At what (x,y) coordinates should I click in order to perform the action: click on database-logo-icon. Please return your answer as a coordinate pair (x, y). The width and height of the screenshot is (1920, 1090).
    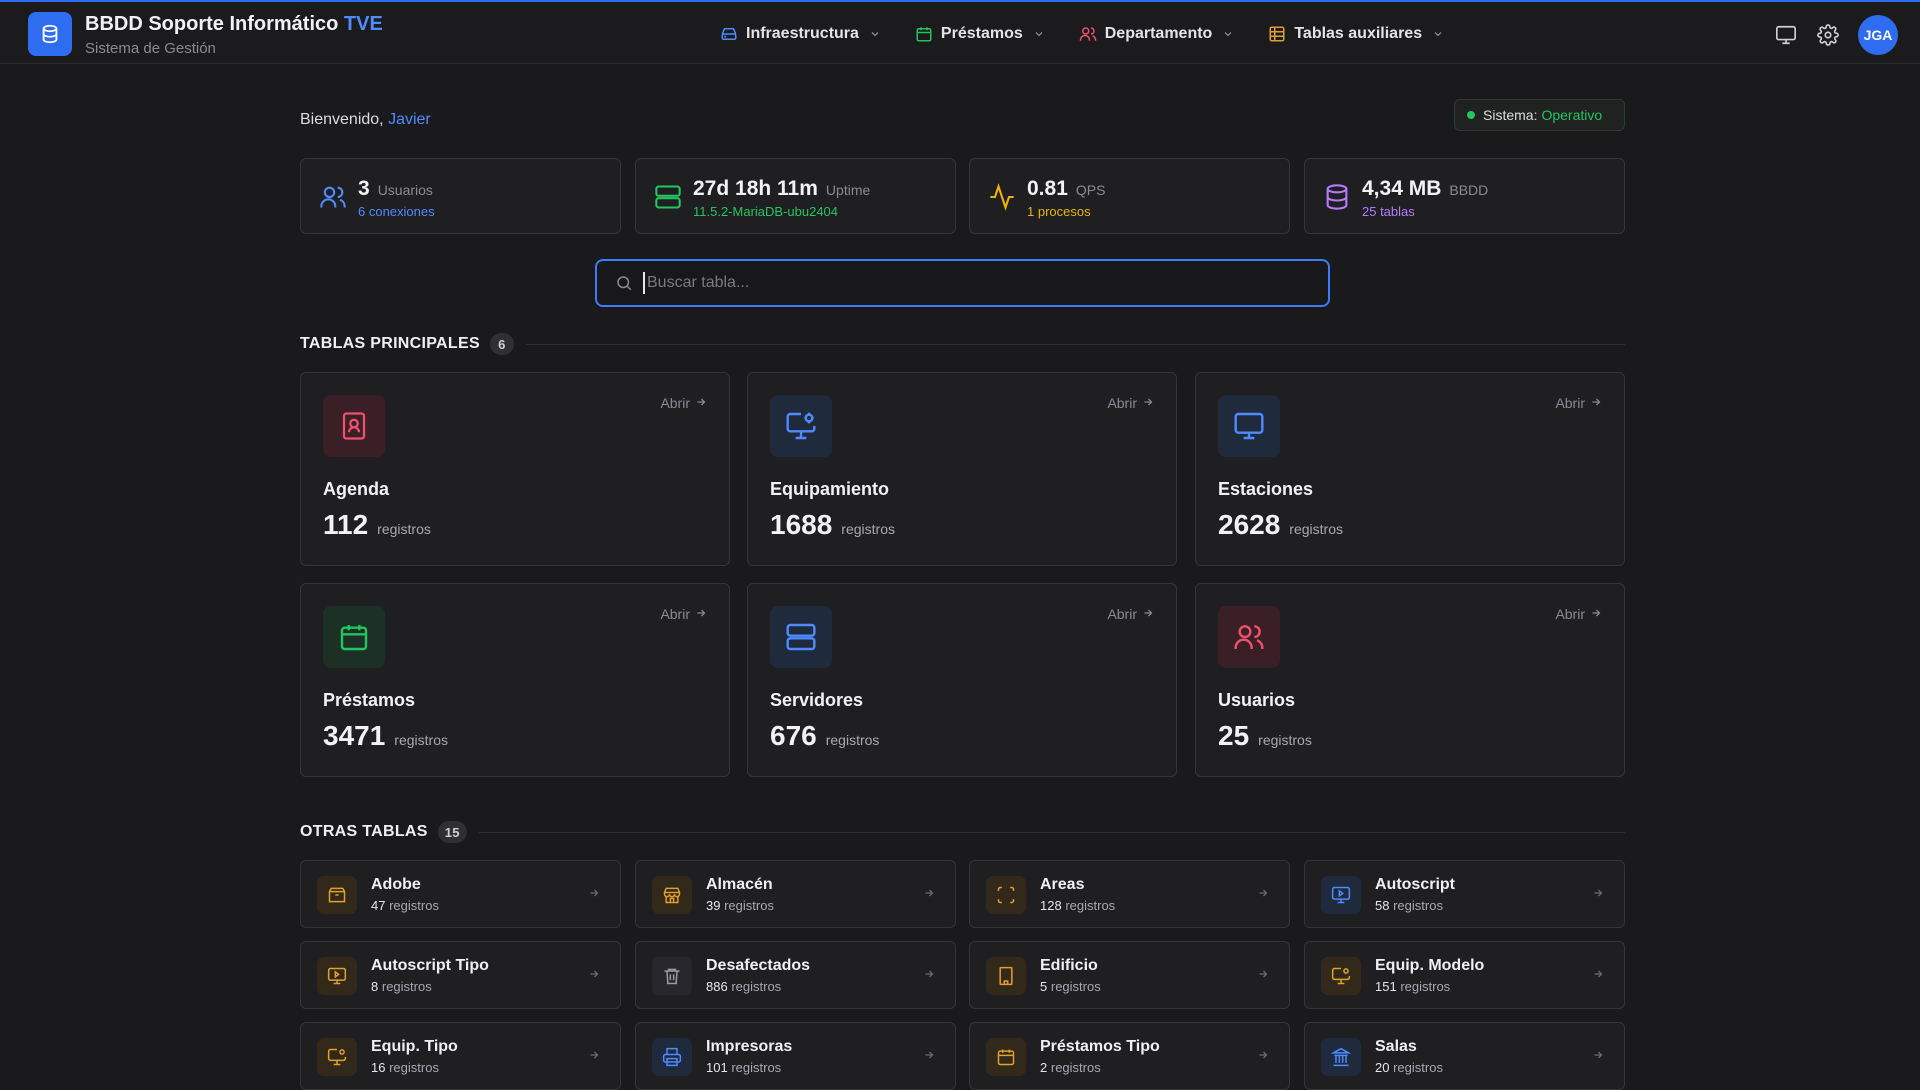
    Looking at the image, I should click on (50, 34).